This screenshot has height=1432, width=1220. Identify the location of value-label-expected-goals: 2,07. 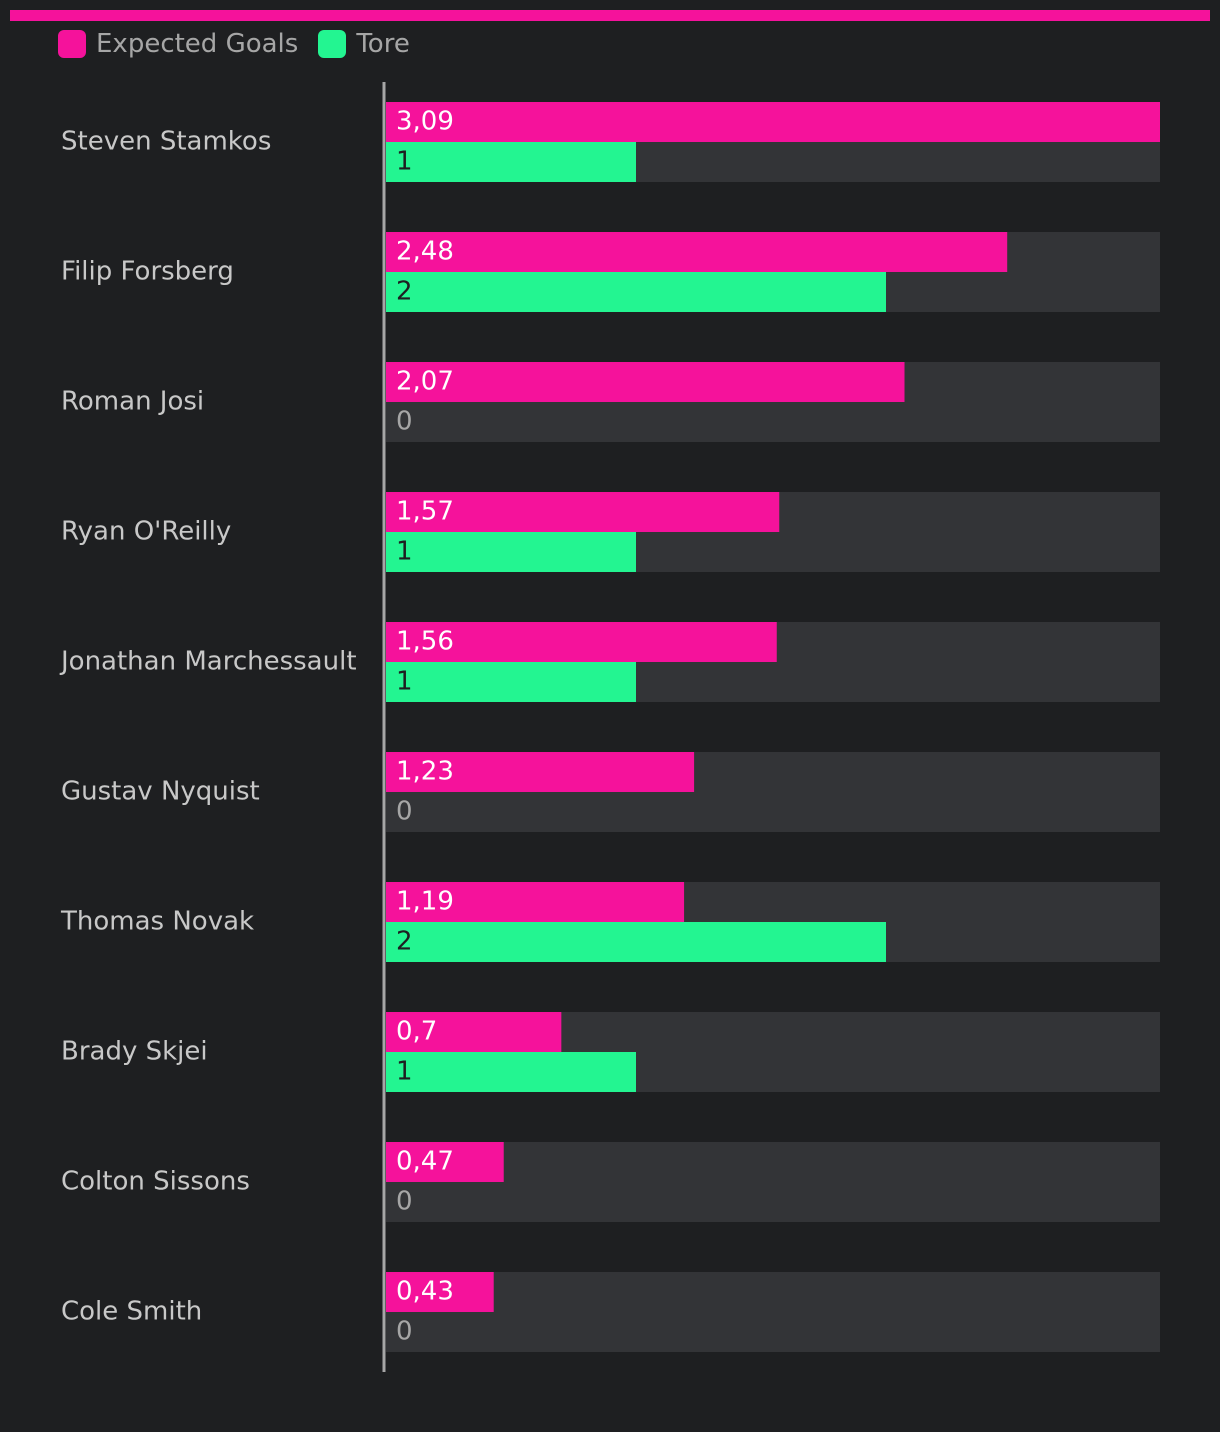
(425, 382).